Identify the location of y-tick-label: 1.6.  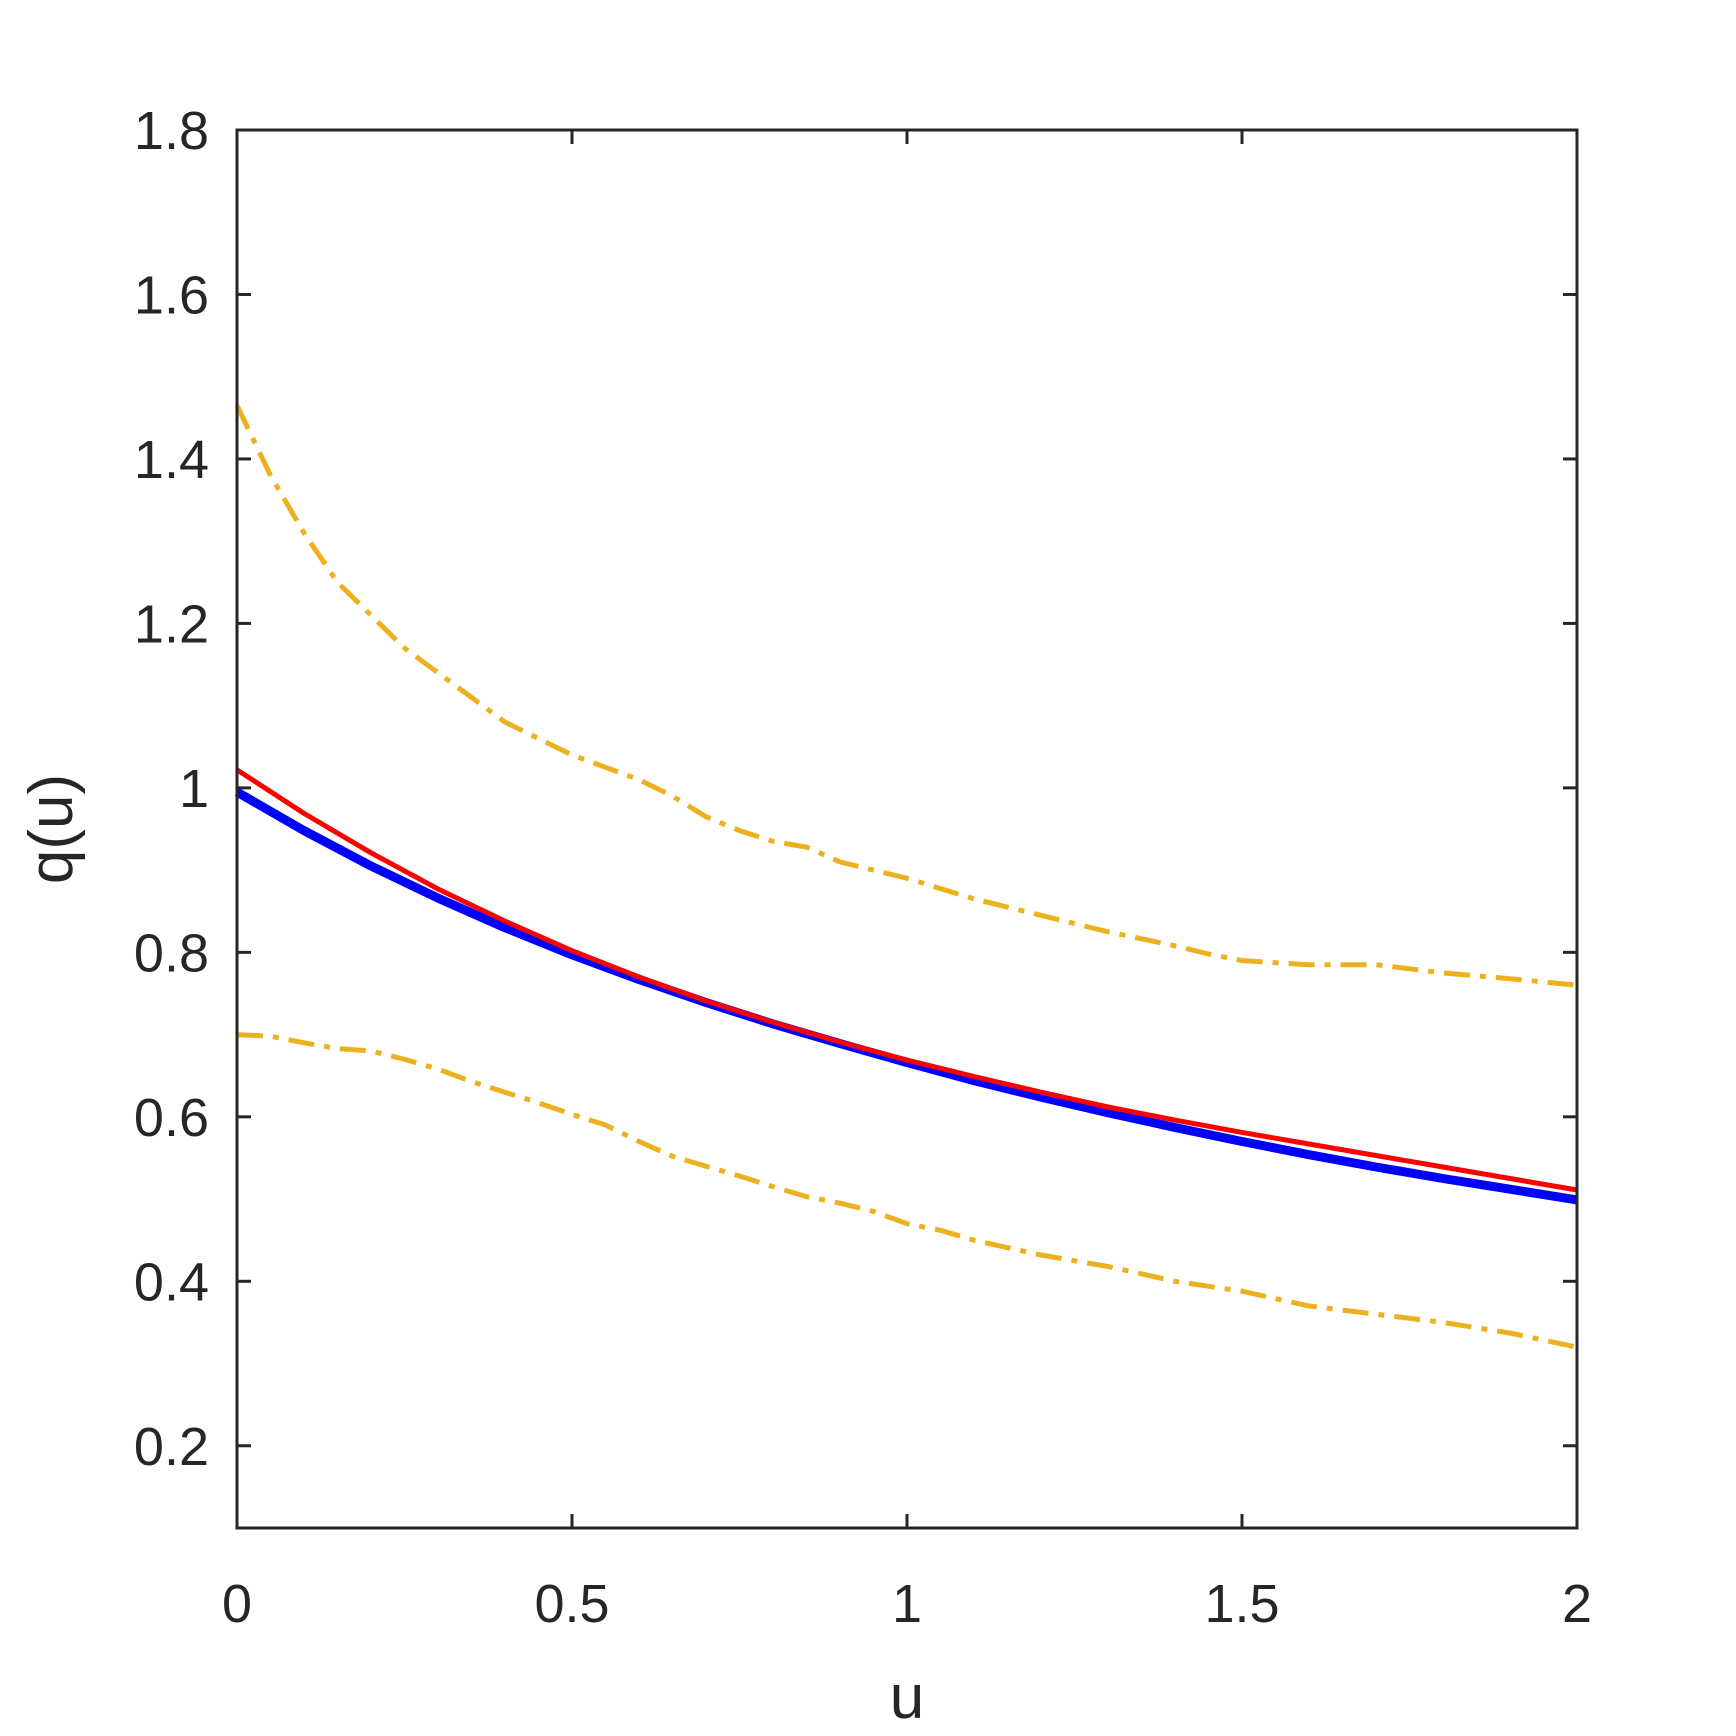
(171, 295).